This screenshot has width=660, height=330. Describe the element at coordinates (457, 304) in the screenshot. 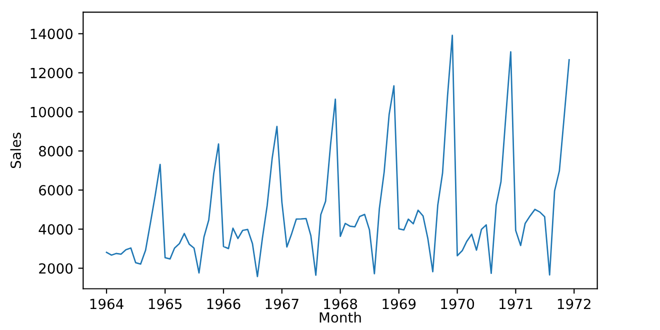

I see `x-tick-label: 1970` at that location.